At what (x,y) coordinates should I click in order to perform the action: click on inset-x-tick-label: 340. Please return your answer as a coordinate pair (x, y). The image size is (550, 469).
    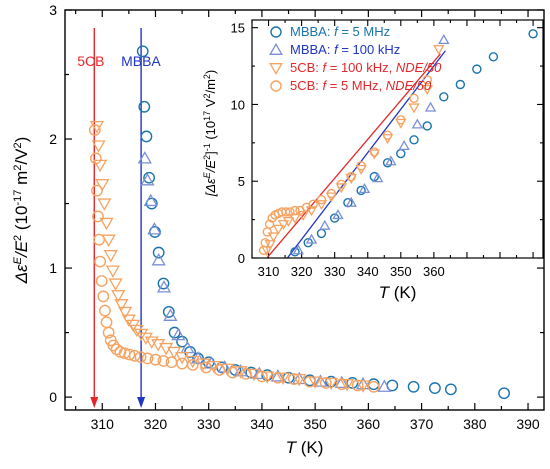
    Looking at the image, I should click on (368, 271).